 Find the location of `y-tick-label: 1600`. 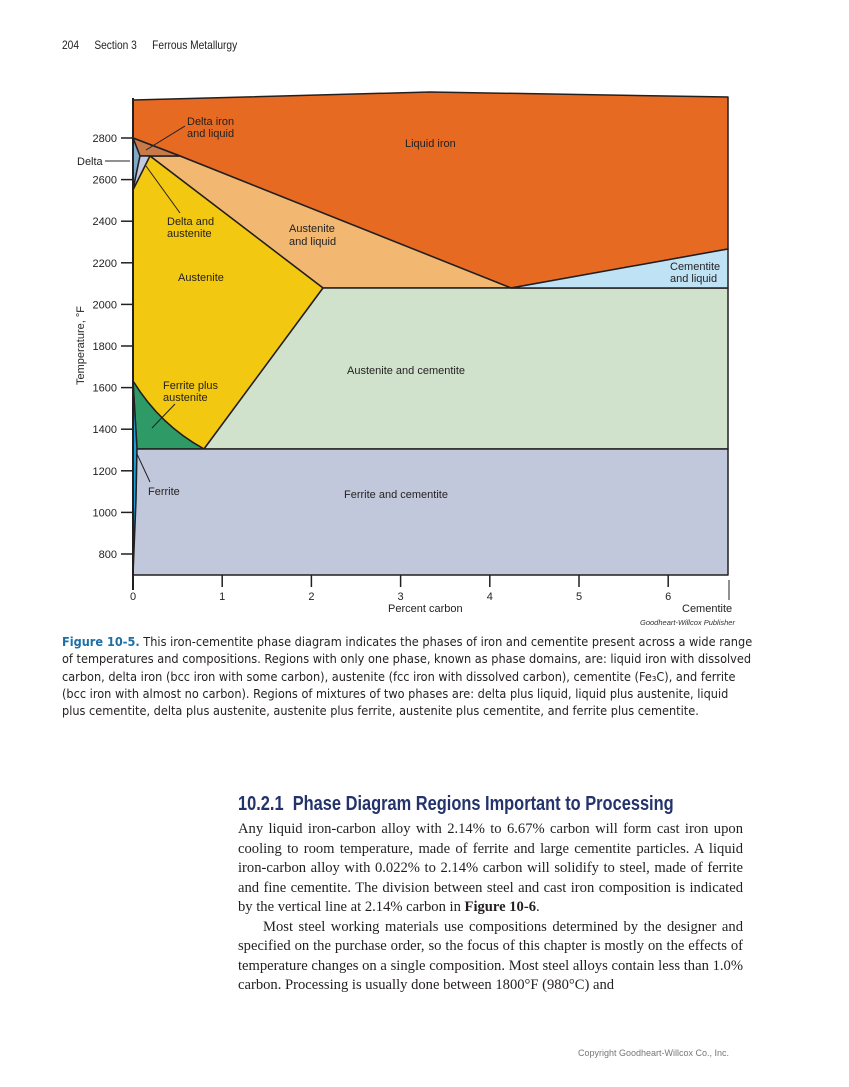

y-tick-label: 1600 is located at coordinates (105, 389).